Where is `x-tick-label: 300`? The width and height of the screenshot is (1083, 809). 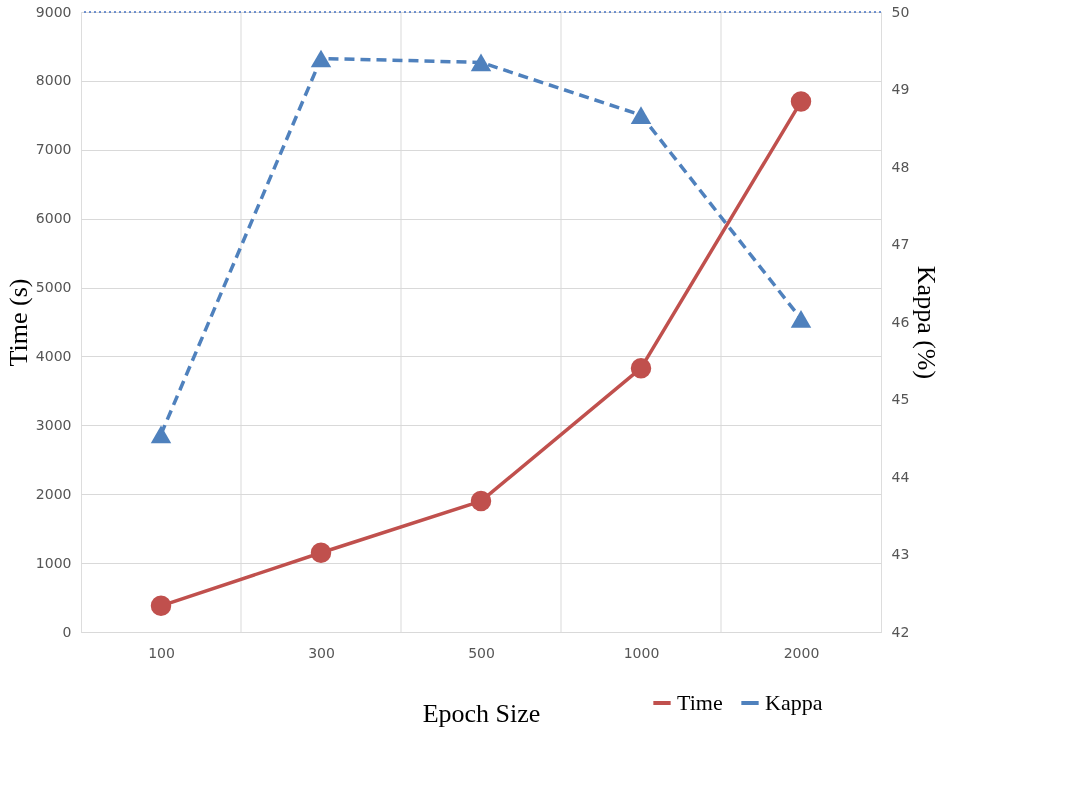 x-tick-label: 300 is located at coordinates (321, 652).